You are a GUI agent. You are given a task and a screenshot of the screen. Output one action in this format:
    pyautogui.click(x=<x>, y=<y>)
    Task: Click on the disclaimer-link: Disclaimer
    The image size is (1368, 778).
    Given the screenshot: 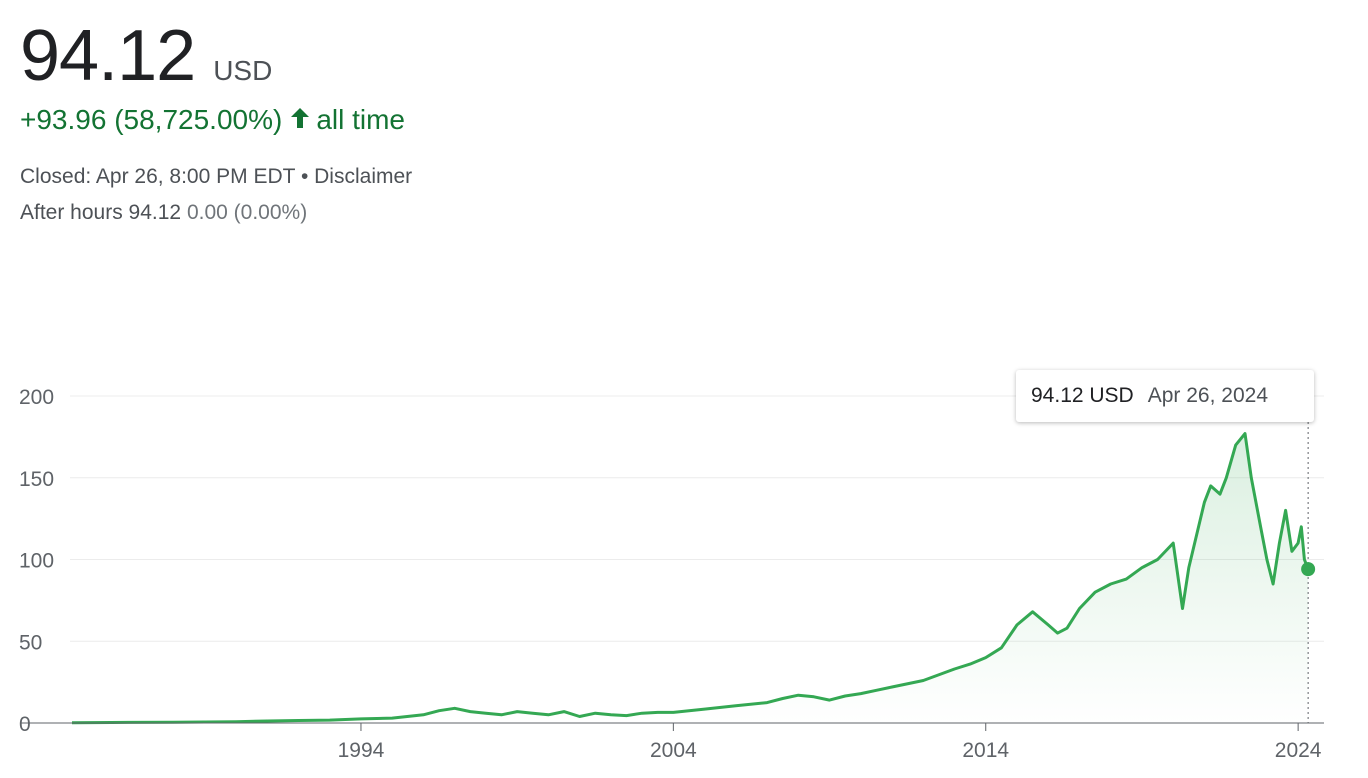 What is the action you would take?
    pyautogui.click(x=363, y=176)
    